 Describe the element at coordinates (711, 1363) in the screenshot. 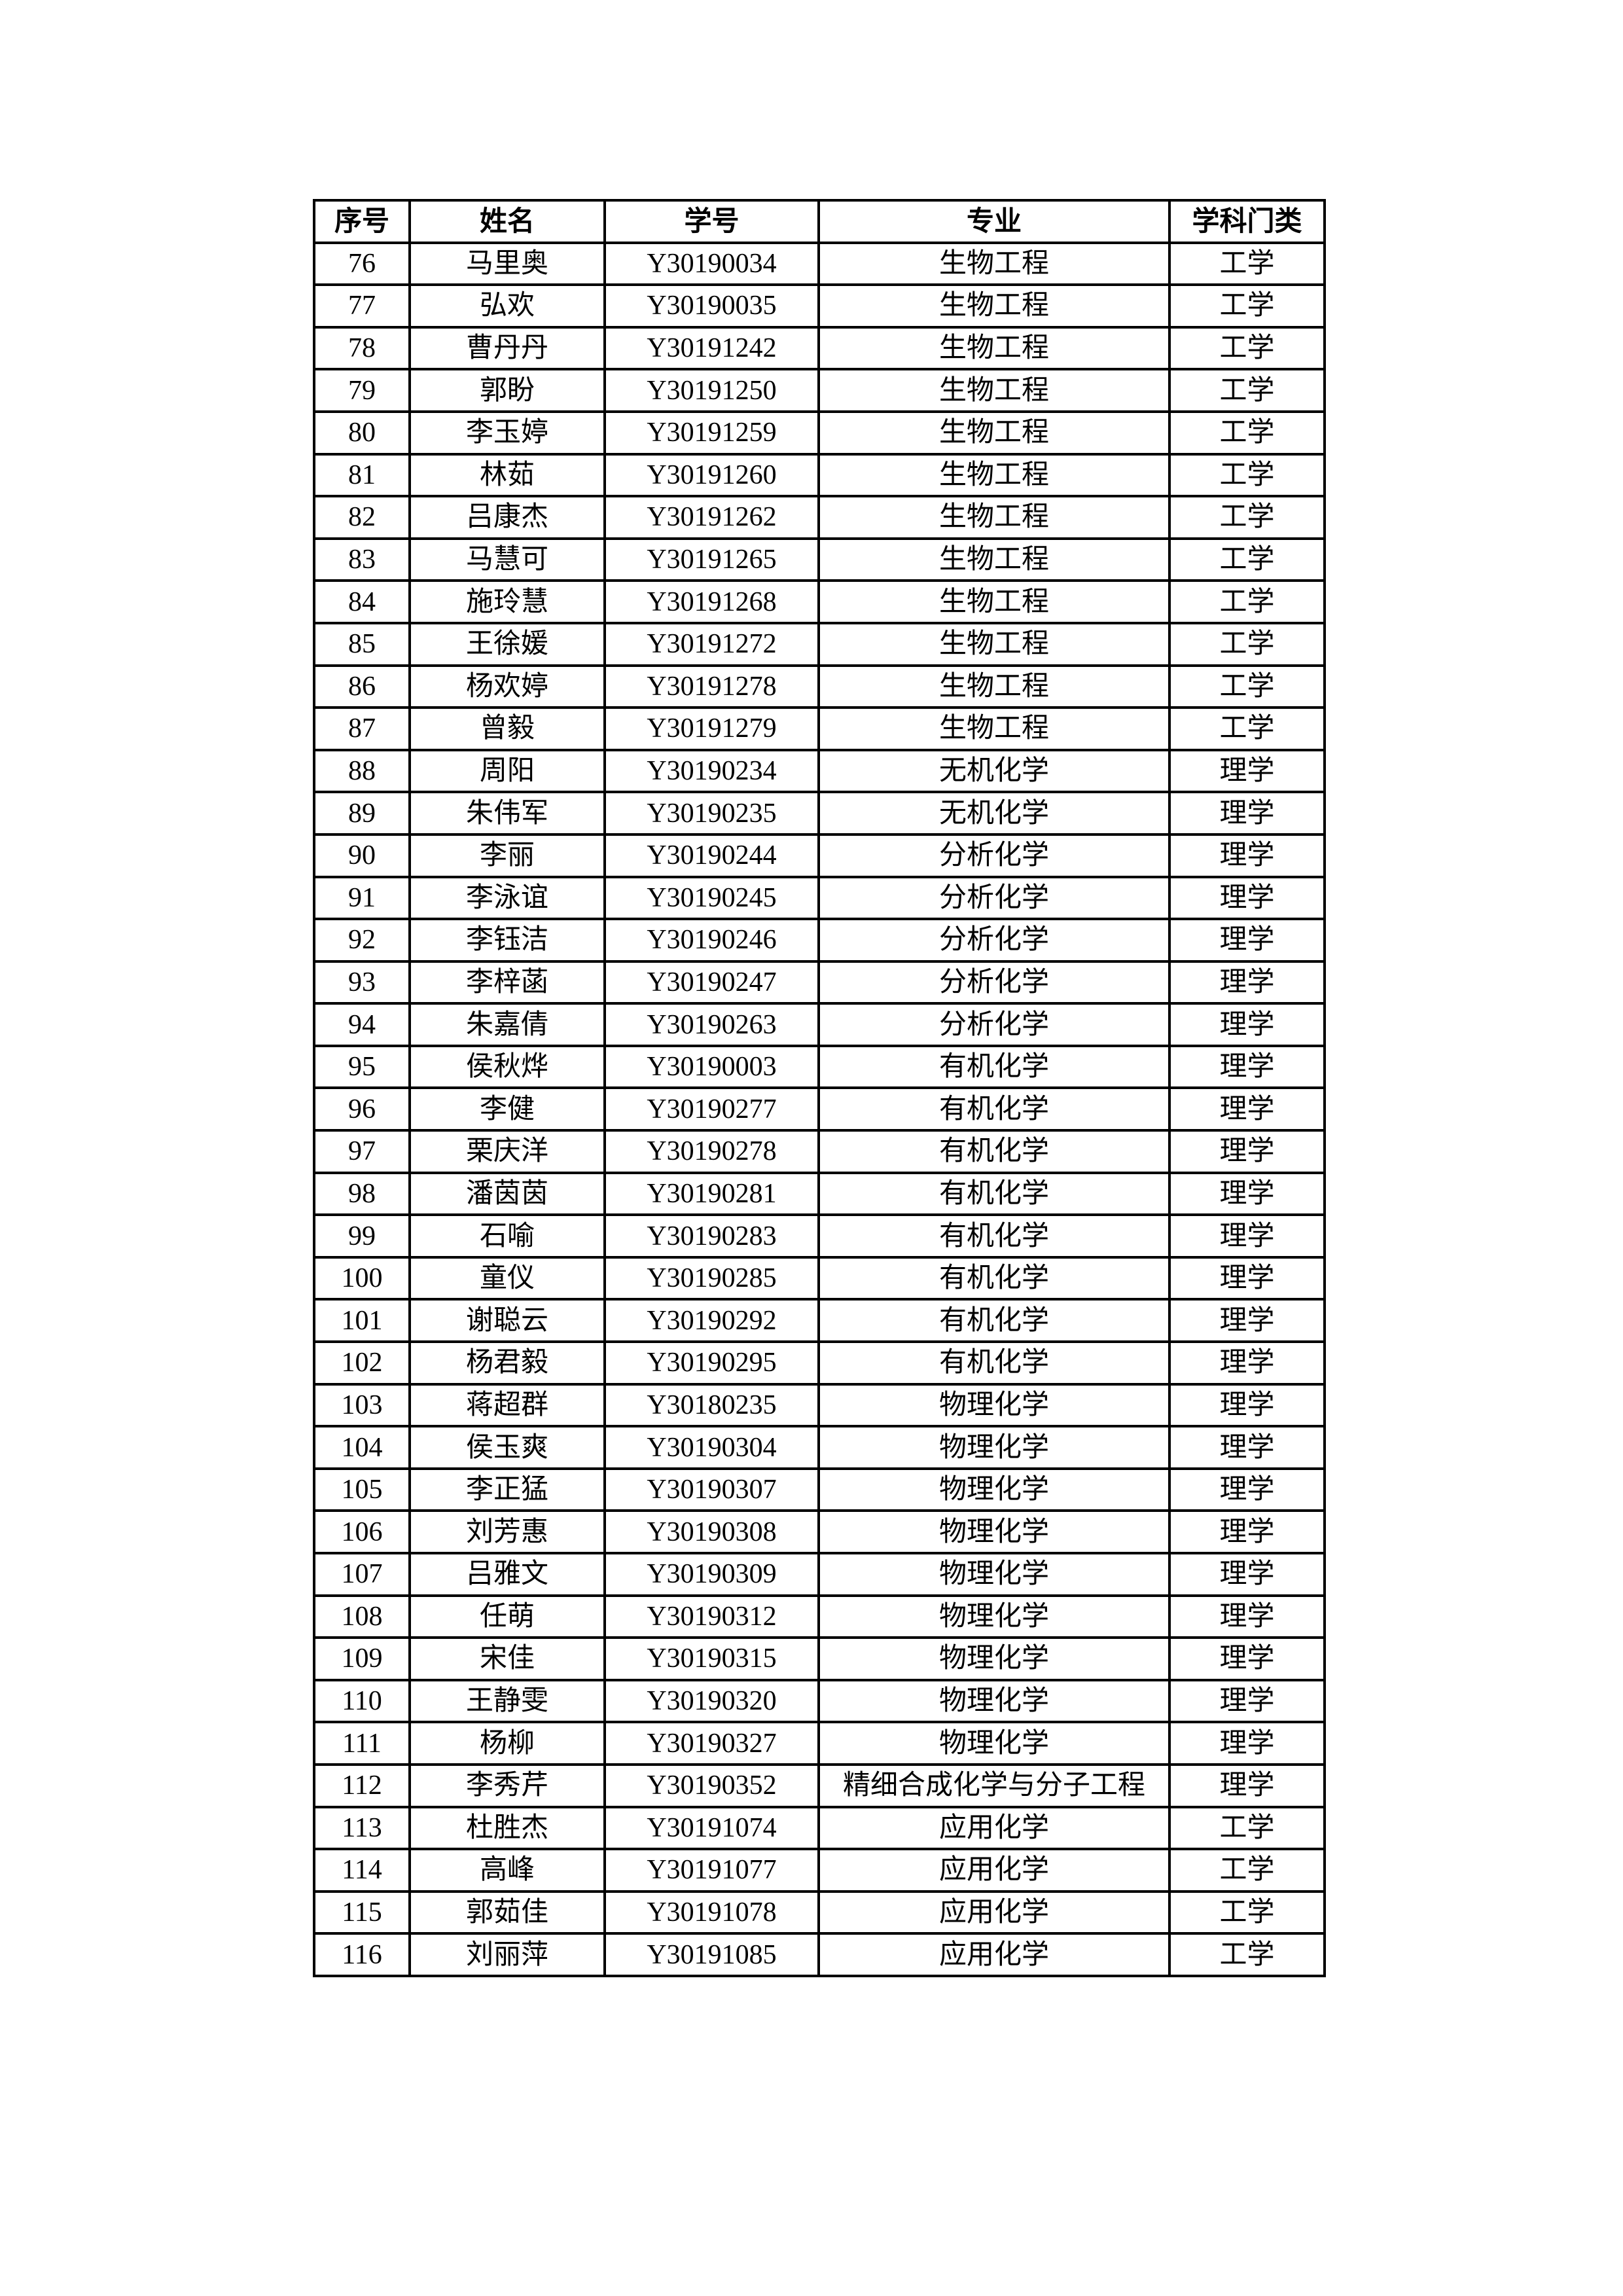

I see `cell-student-id: Y30190295` at that location.